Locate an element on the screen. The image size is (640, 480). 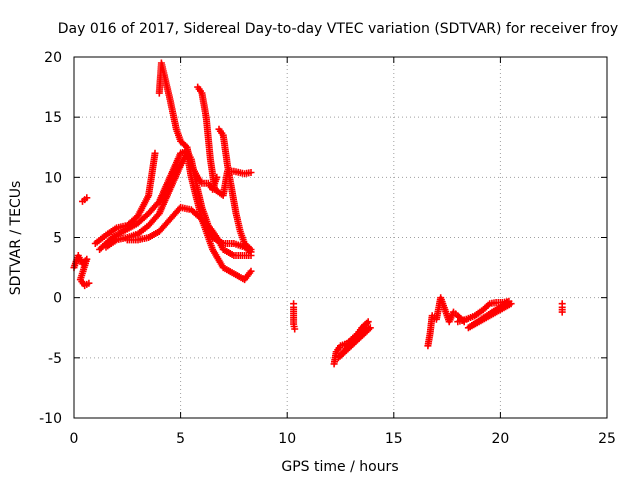
x-tick-label: 20 is located at coordinates (500, 439).